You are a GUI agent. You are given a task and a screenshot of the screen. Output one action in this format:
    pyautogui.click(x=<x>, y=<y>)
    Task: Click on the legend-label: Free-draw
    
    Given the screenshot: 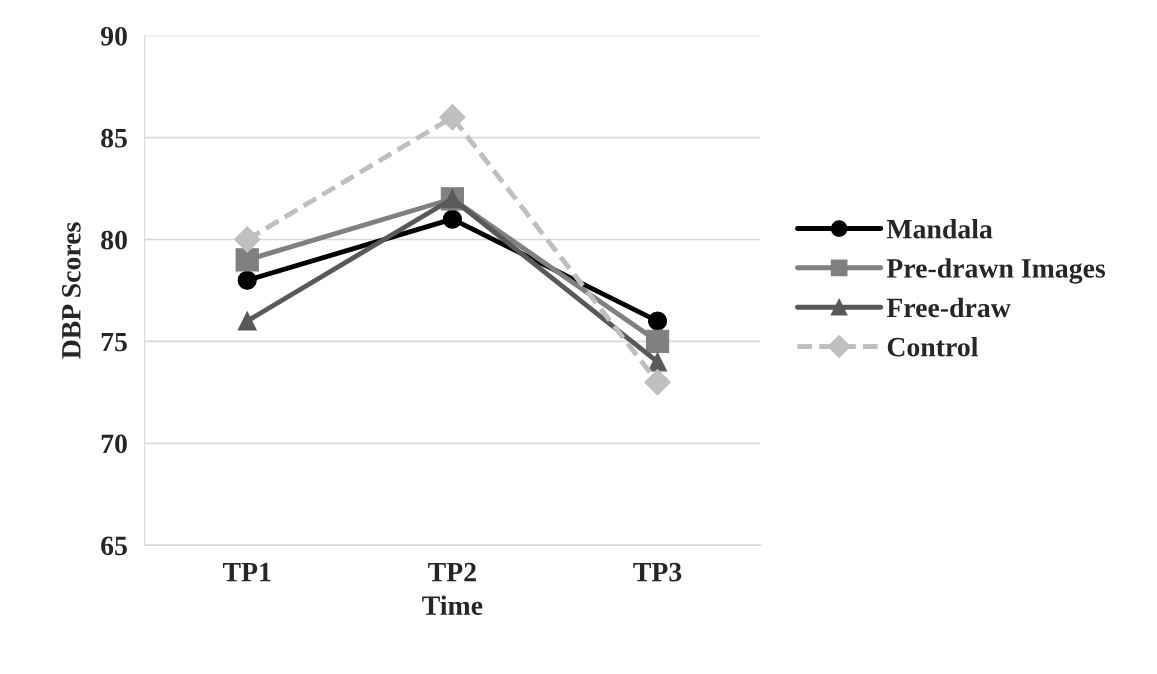 What is the action you would take?
    pyautogui.click(x=948, y=307)
    